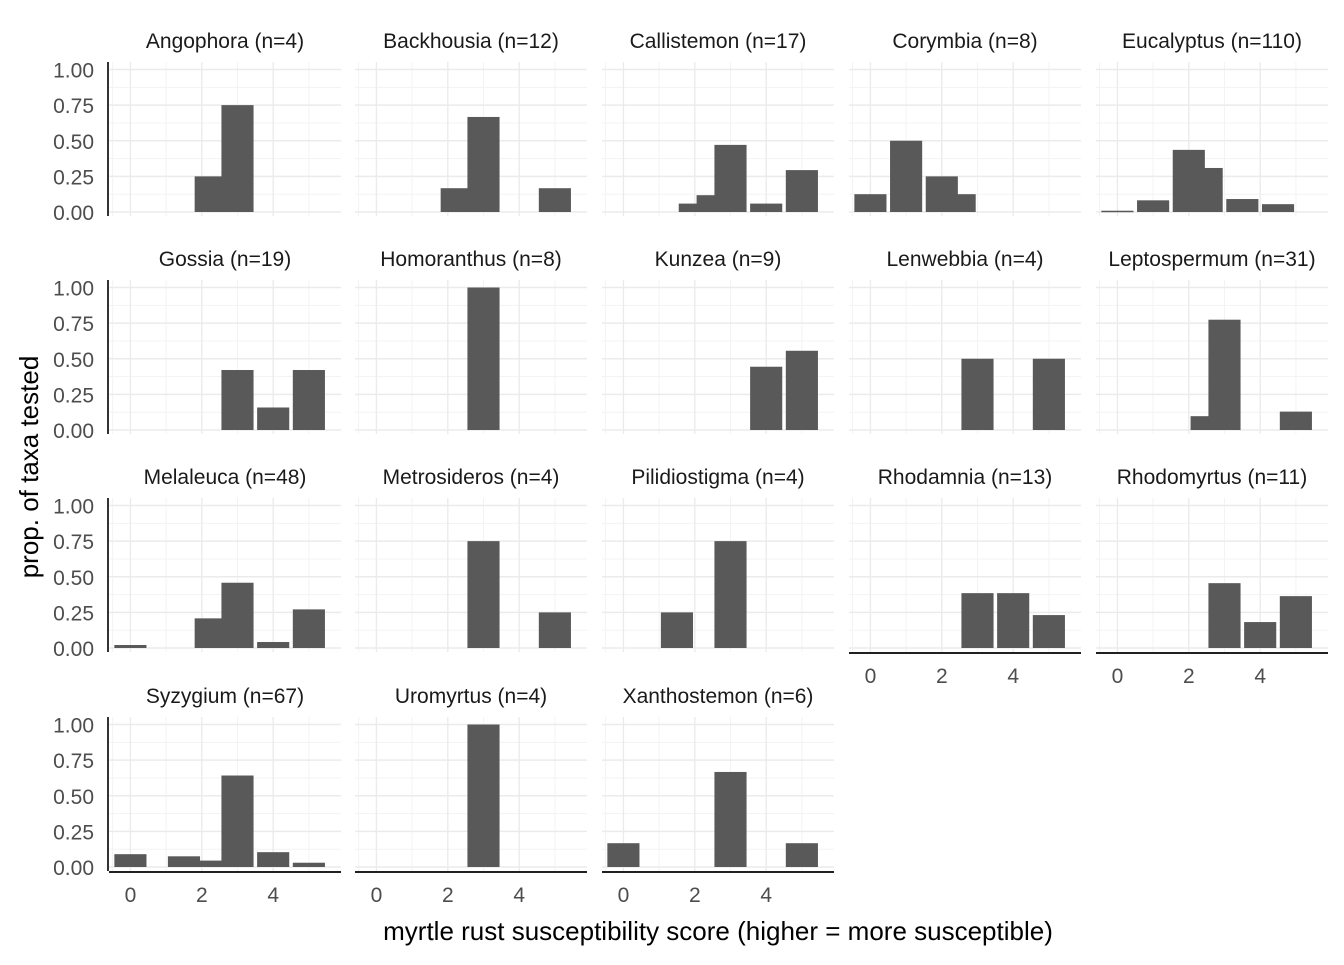 The height and width of the screenshot is (965, 1344). What do you see at coordinates (718, 123) in the screenshot?
I see `facet-panel: Callistemon (n=17)` at bounding box center [718, 123].